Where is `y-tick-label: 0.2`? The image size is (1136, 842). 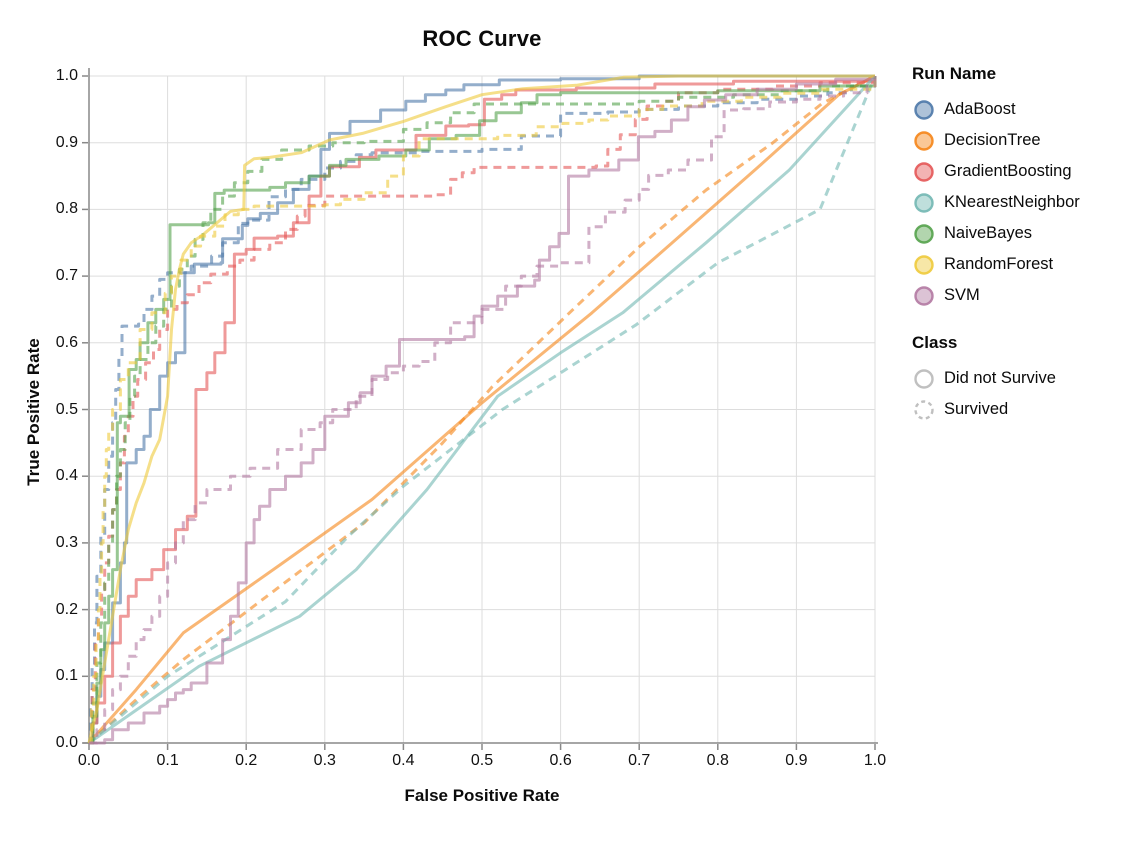
y-tick-label: 0.2 is located at coordinates (66, 609).